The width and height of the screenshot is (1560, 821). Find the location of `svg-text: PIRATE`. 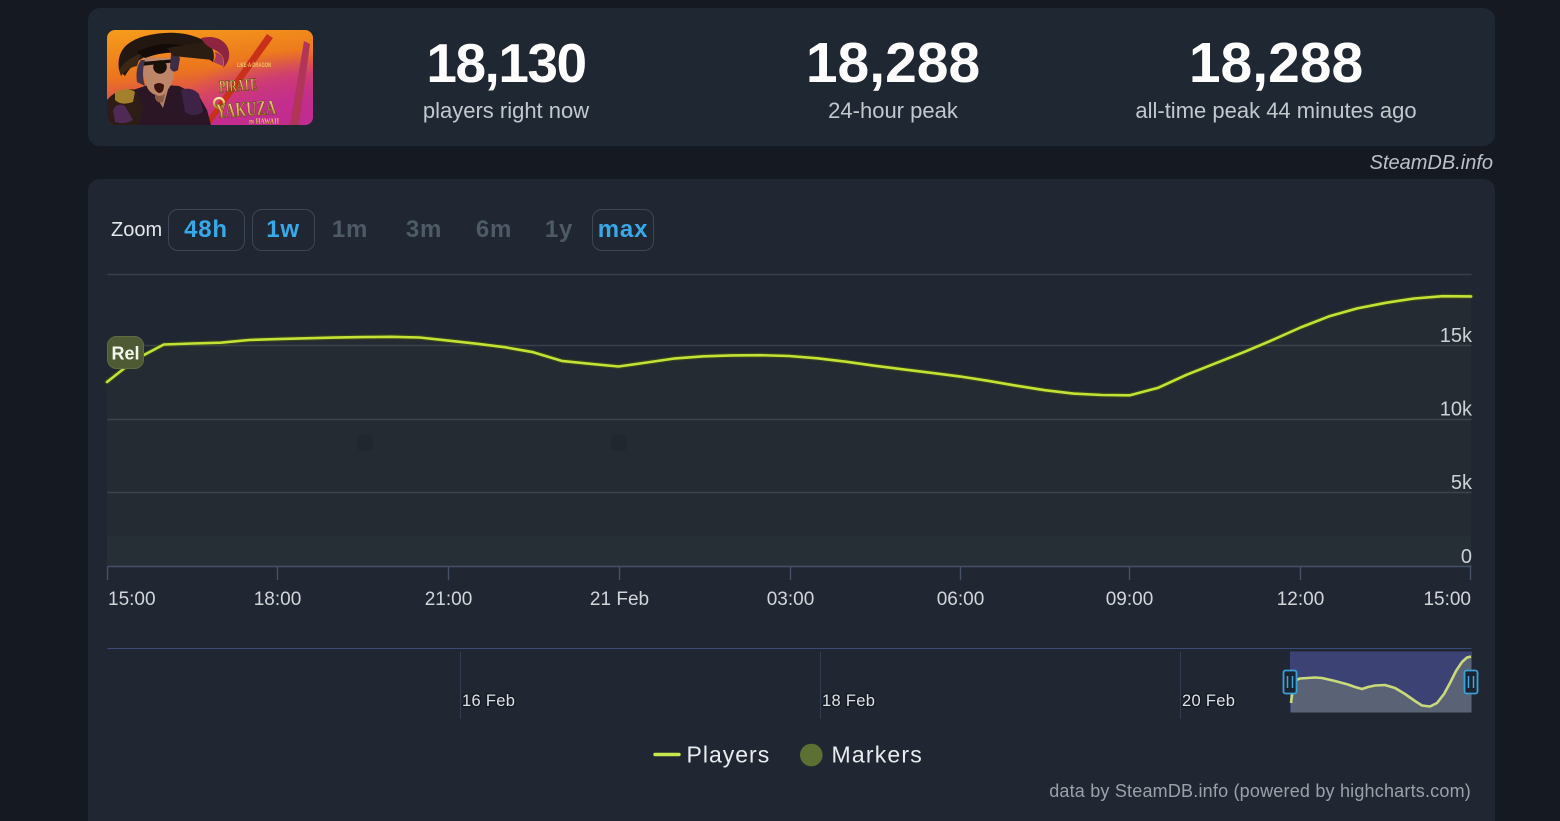

svg-text: PIRATE is located at coordinates (237, 86).